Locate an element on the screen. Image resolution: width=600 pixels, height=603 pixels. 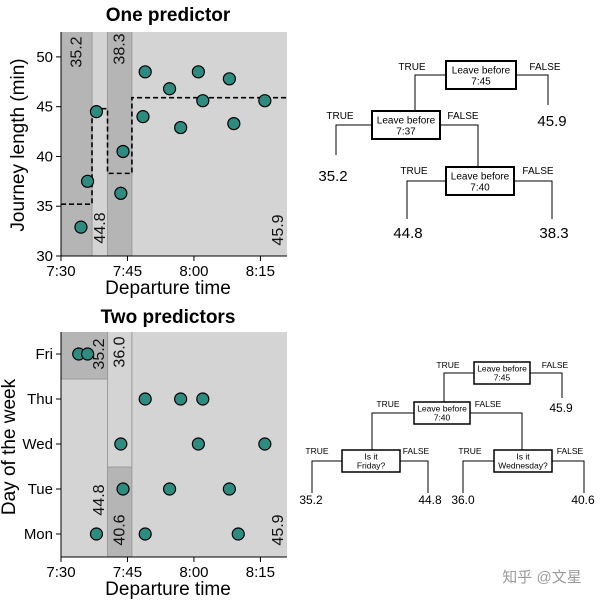
plot2-x-tick-label: 7:30 is located at coordinates (60, 572).